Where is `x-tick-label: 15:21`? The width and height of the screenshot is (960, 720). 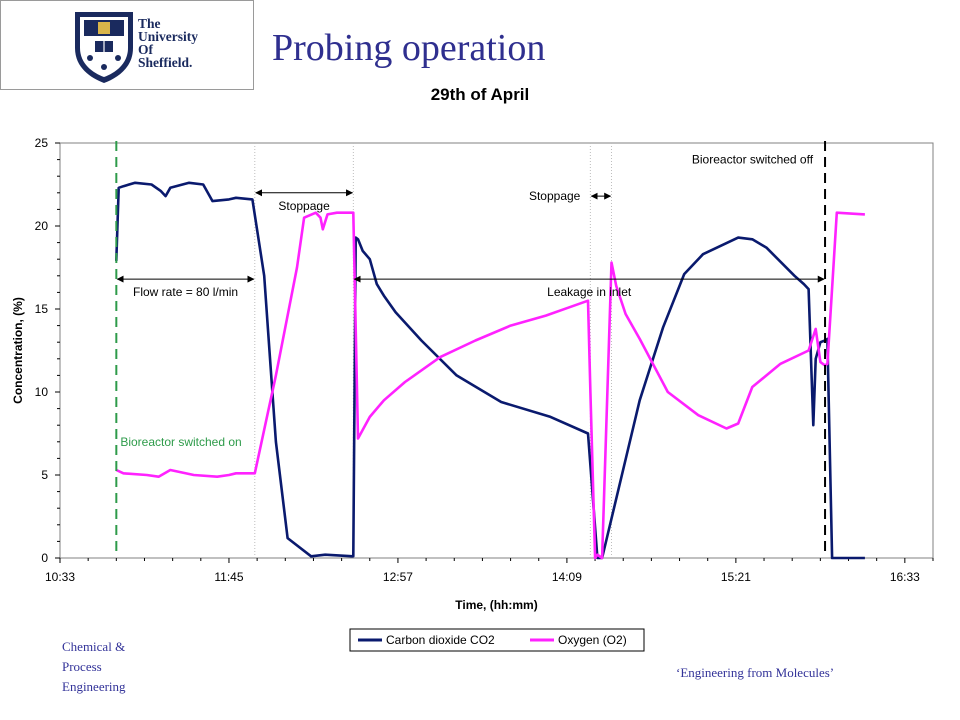
x-tick-label: 15:21 is located at coordinates (736, 577).